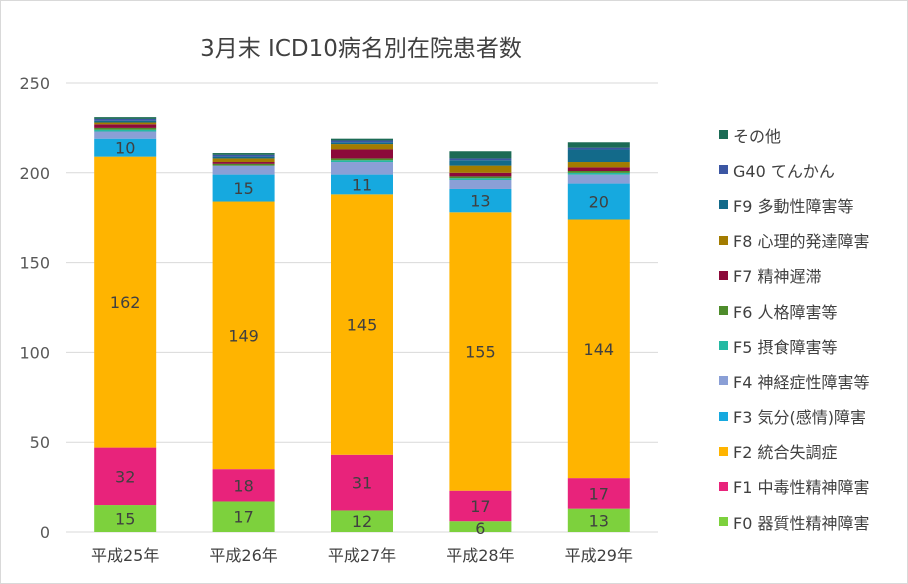 The image size is (908, 584). Describe the element at coordinates (784, 171) in the screenshot. I see `legend-label: G40 てんかん` at that location.